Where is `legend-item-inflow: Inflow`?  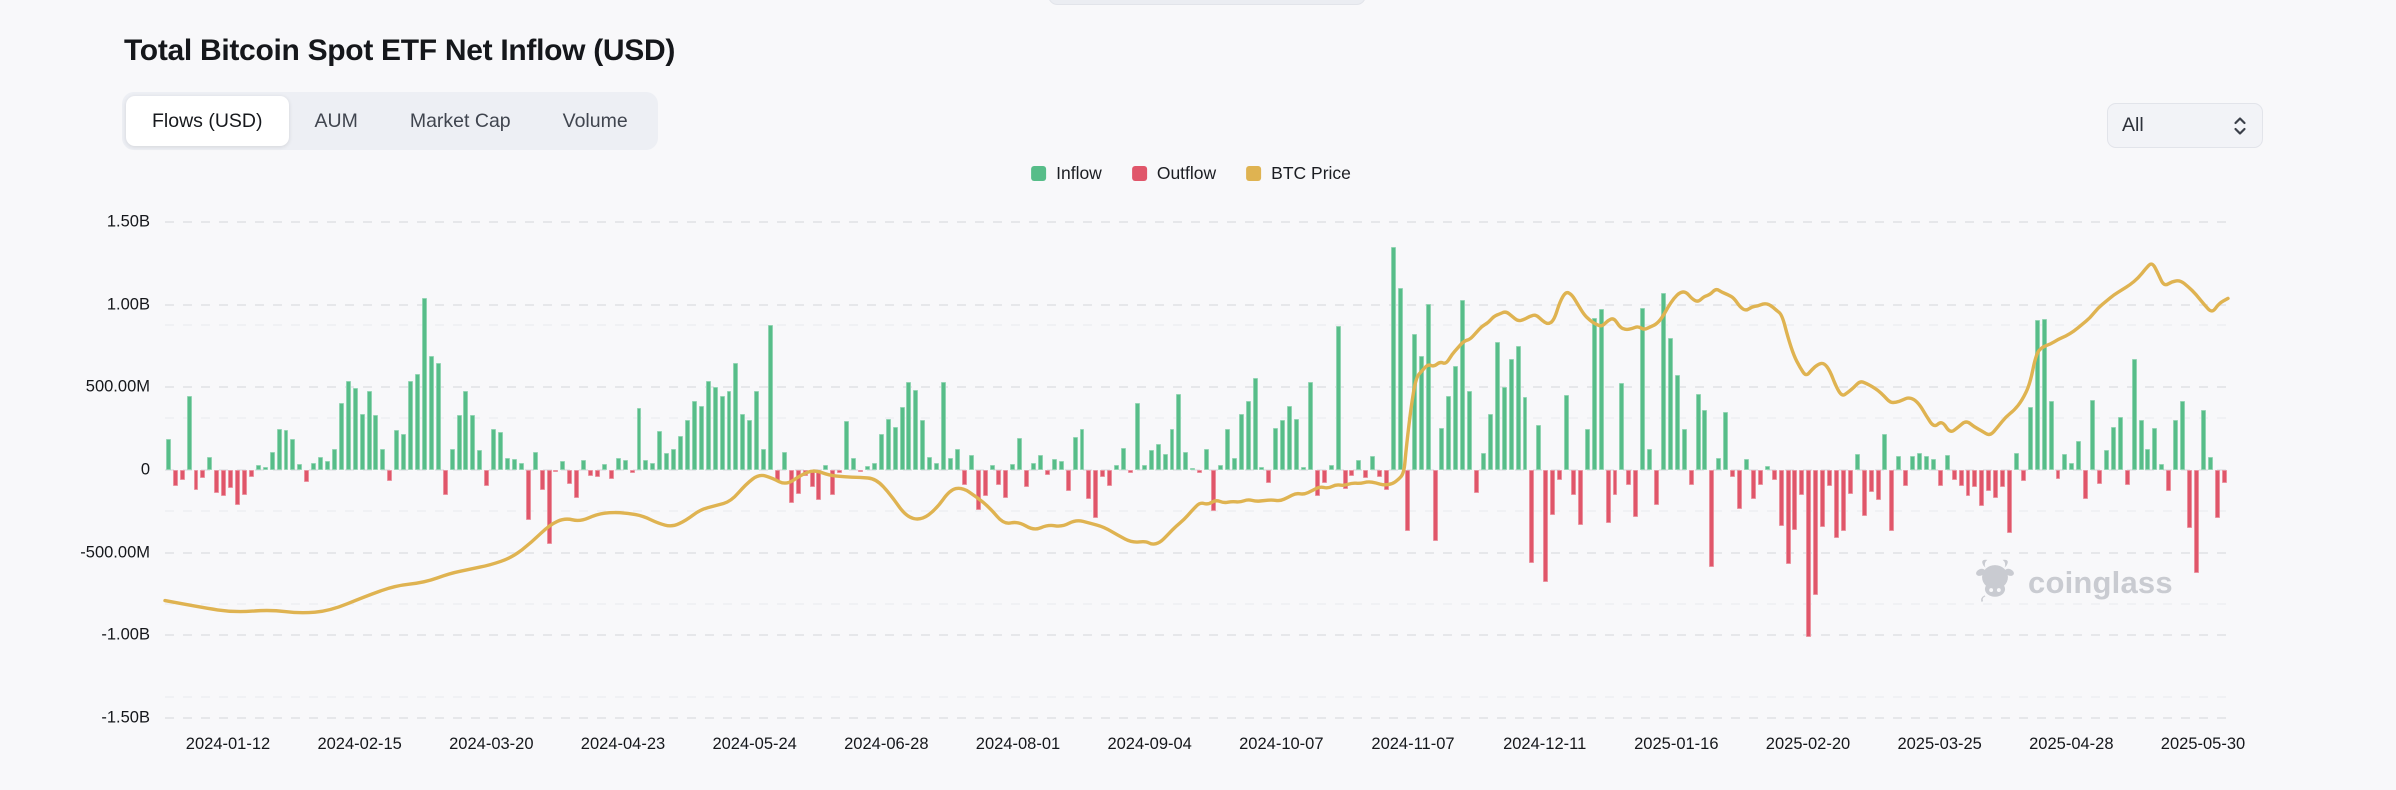
legend-item-inflow: Inflow is located at coordinates (1066, 173).